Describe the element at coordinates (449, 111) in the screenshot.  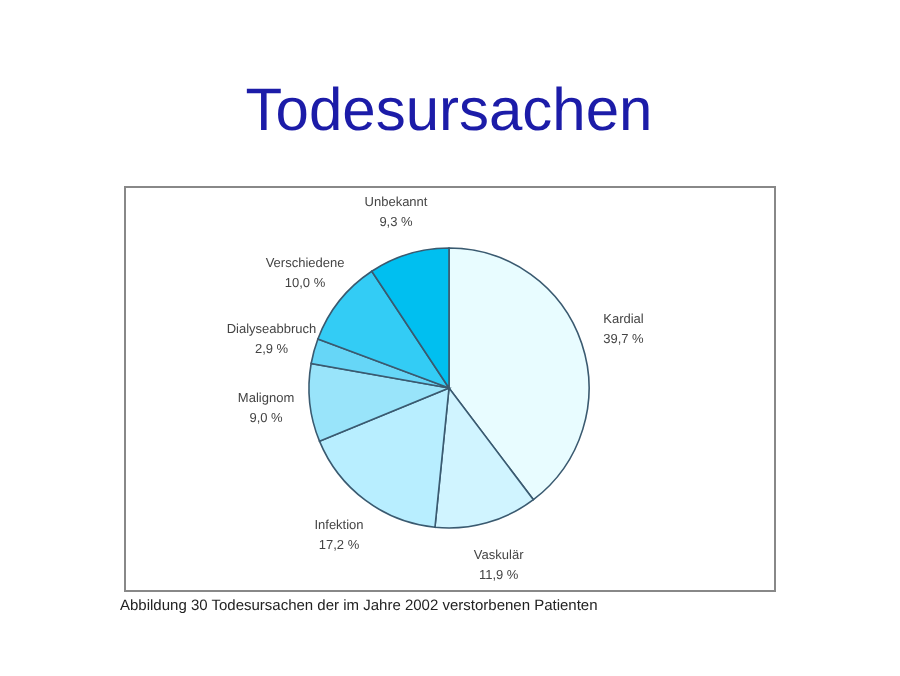
I see `chart-title: Todesursachen` at that location.